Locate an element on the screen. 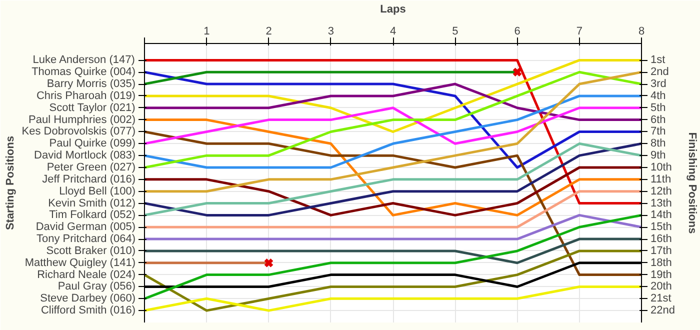 The height and width of the screenshot is (330, 700). category-label: Thomas Quirke (004) is located at coordinates (84, 72).